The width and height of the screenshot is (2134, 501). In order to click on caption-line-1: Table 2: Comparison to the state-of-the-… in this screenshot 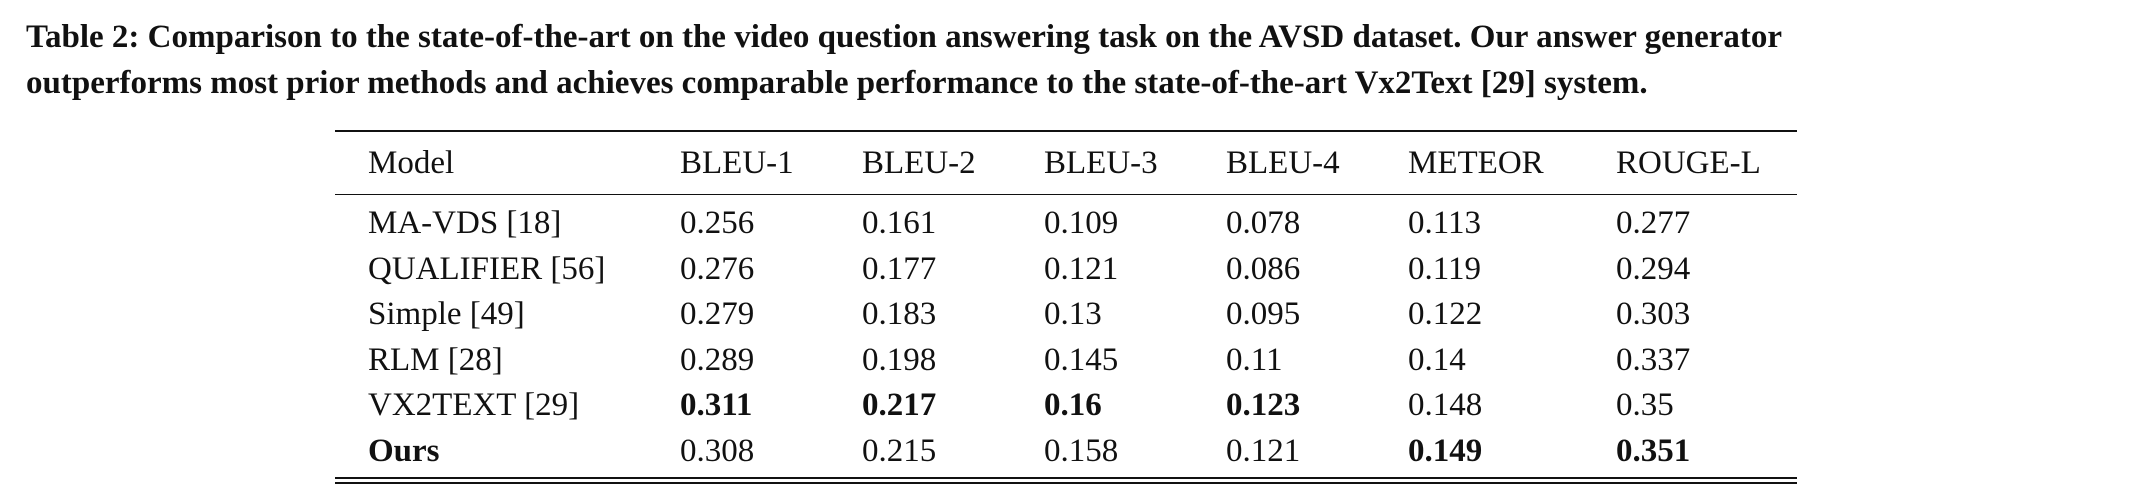, I will do `click(904, 37)`.